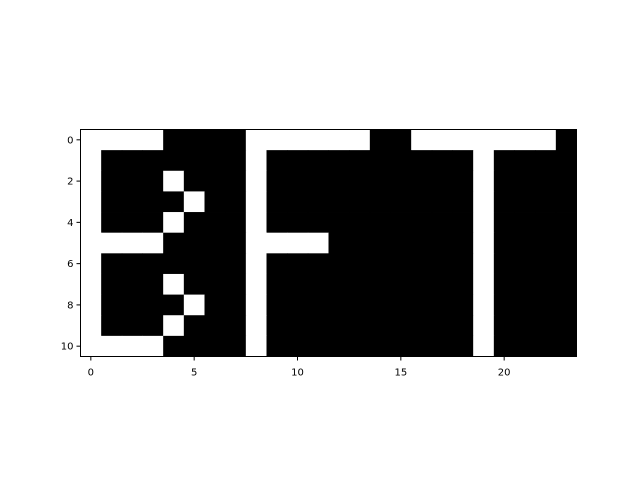 This screenshot has height=480, width=640. I want to click on y-tick-label: 0, so click(70, 140).